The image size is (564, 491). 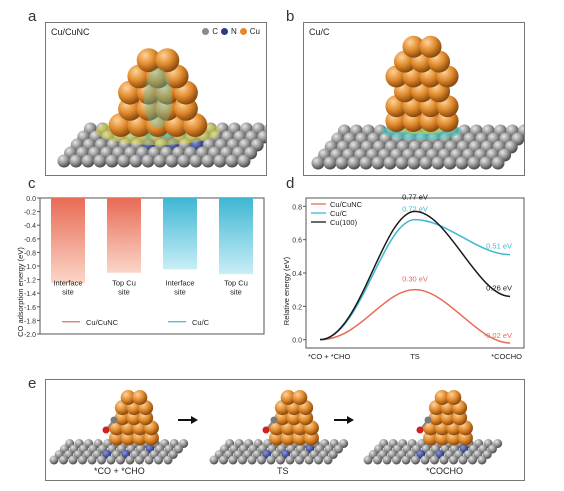 I want to click on y-tick-label: -1.4, so click(x=30, y=294).